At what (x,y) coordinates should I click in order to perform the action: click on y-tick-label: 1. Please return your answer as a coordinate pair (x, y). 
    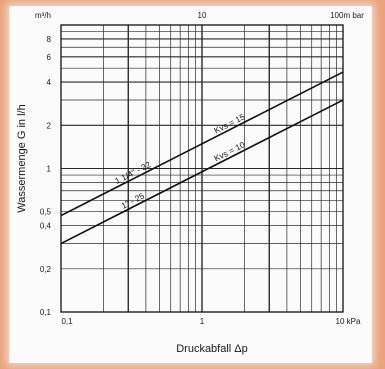
    Looking at the image, I should click on (49, 169).